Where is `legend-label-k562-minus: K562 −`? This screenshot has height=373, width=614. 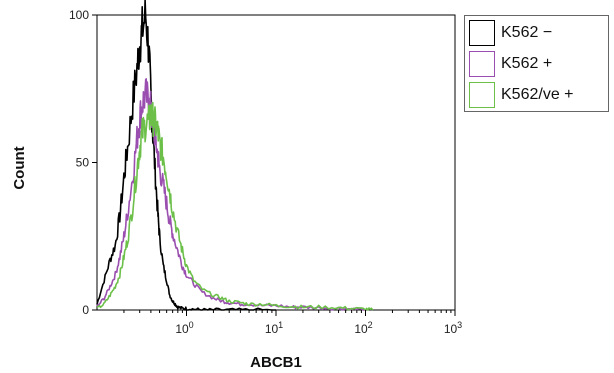 legend-label-k562-minus: K562 − is located at coordinates (527, 32).